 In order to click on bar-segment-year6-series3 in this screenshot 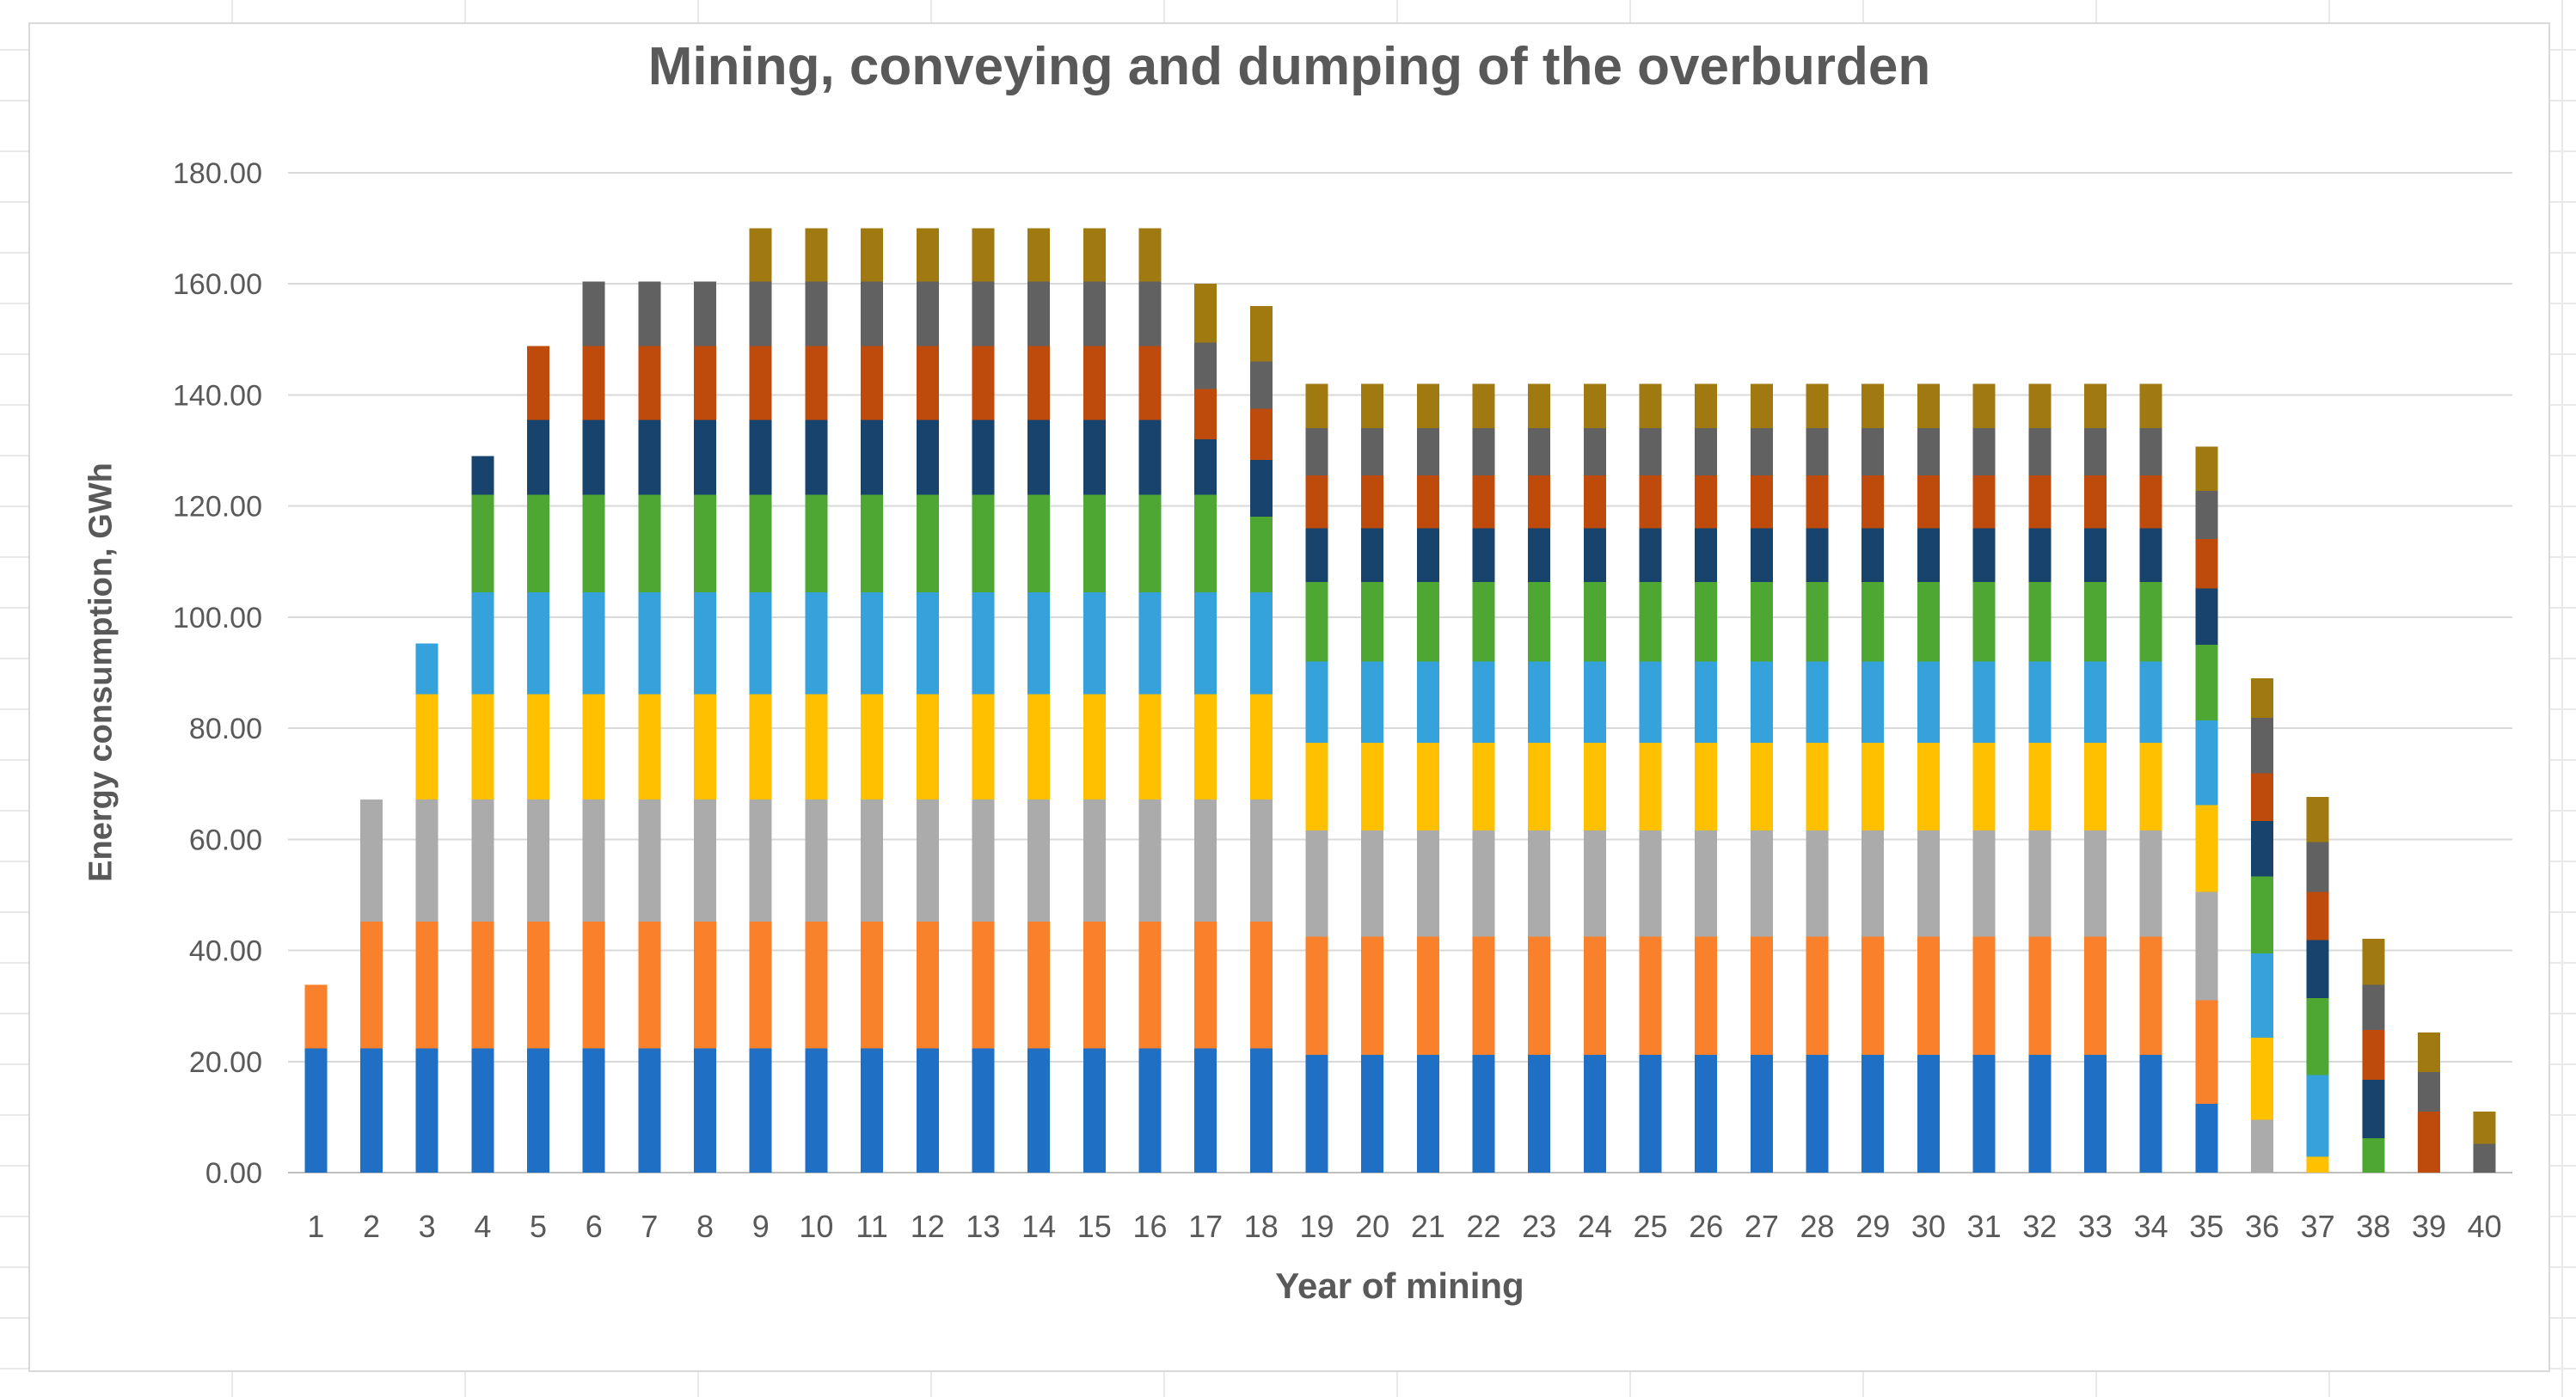, I will do `click(593, 860)`.